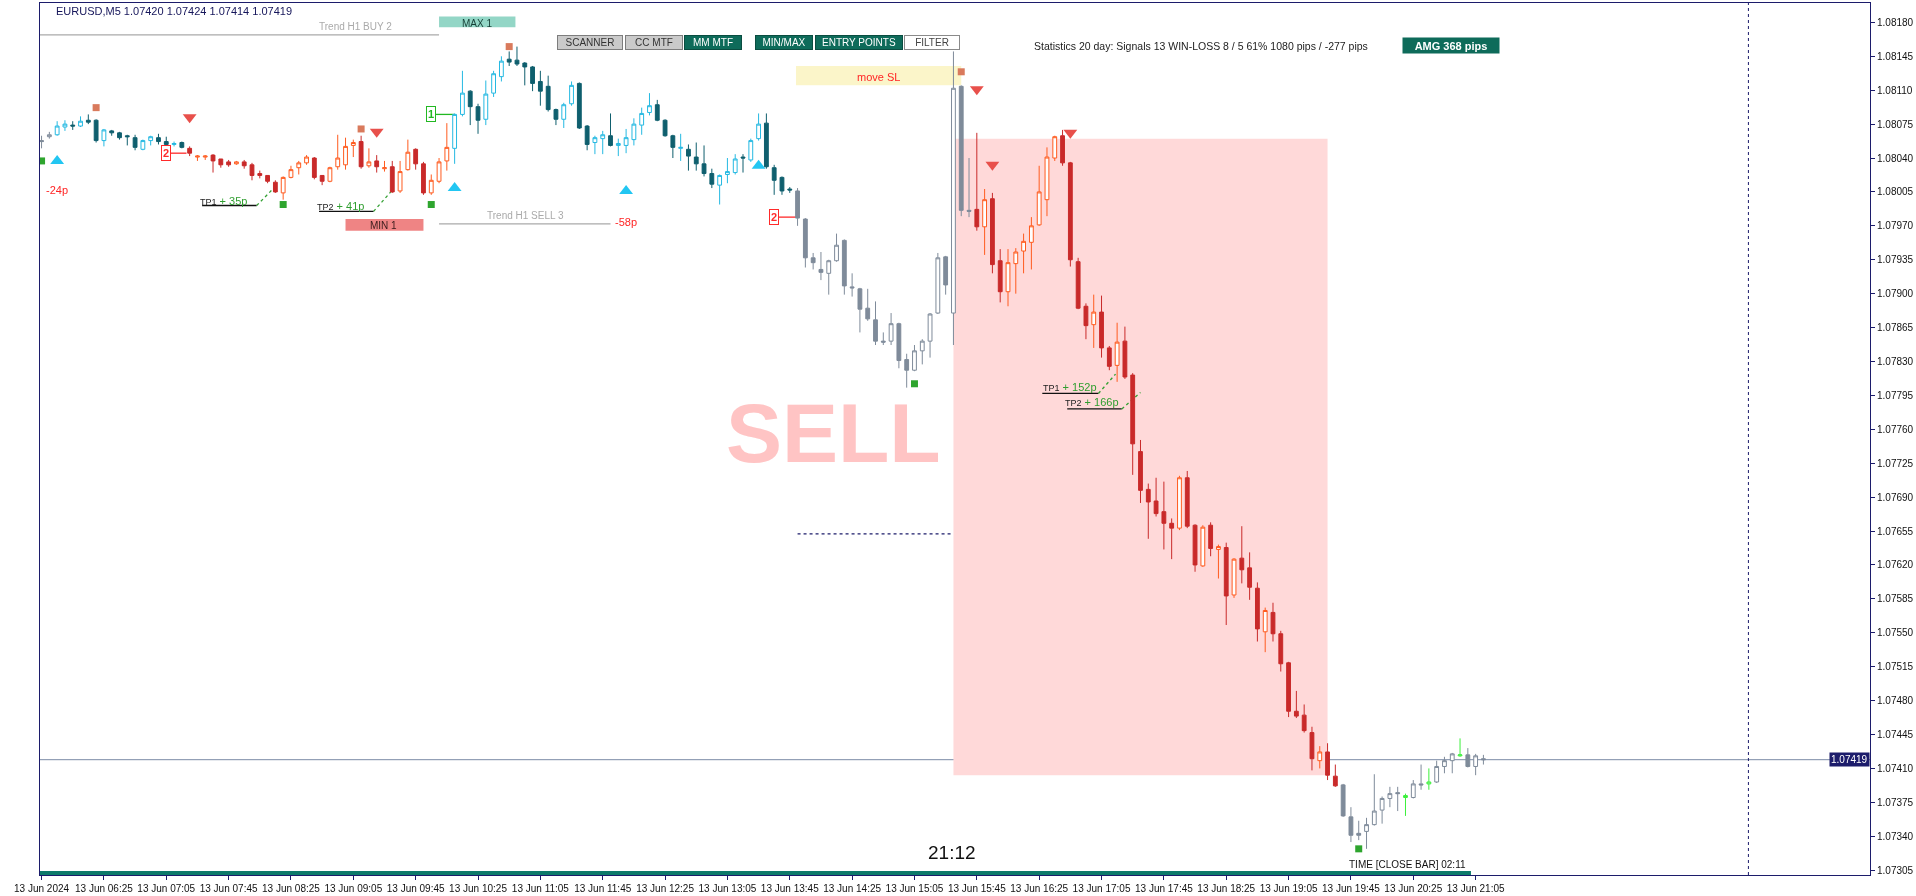 The image size is (1916, 896). Describe the element at coordinates (1895, 328) in the screenshot. I see `y-tick-label: 1.07865` at that location.